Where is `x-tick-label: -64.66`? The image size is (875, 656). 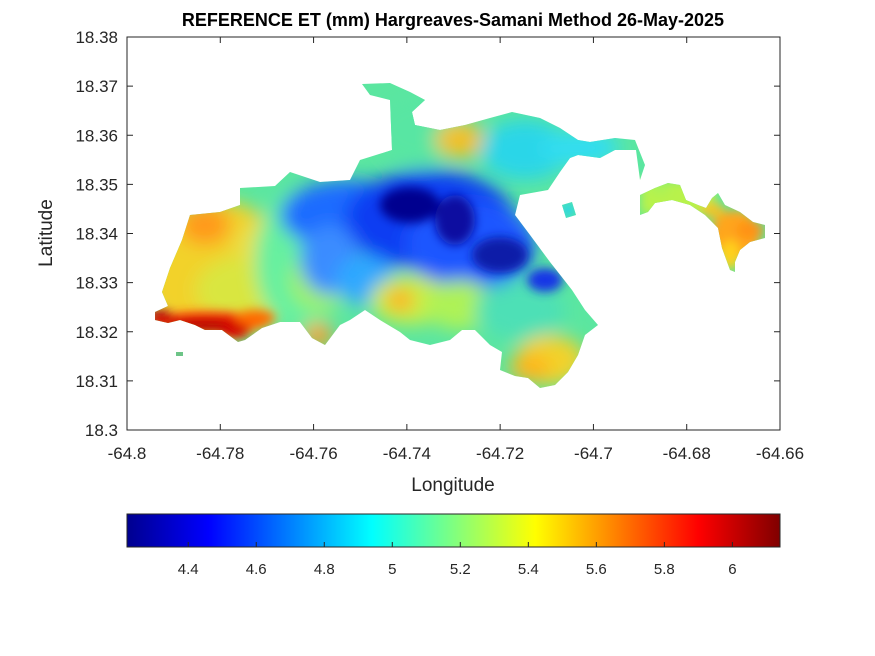
x-tick-label: -64.66 is located at coordinates (780, 453).